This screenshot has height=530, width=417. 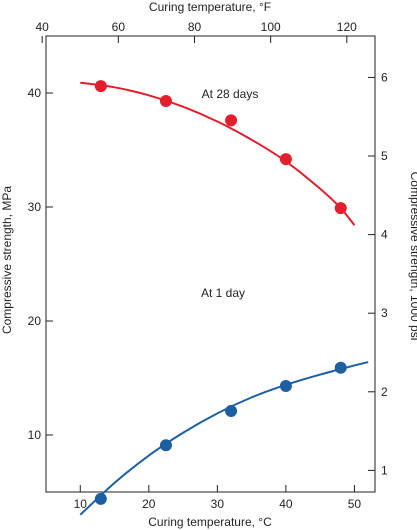 What do you see at coordinates (210, 522) in the screenshot?
I see `x-axis-title: Curing temperature, °C` at bounding box center [210, 522].